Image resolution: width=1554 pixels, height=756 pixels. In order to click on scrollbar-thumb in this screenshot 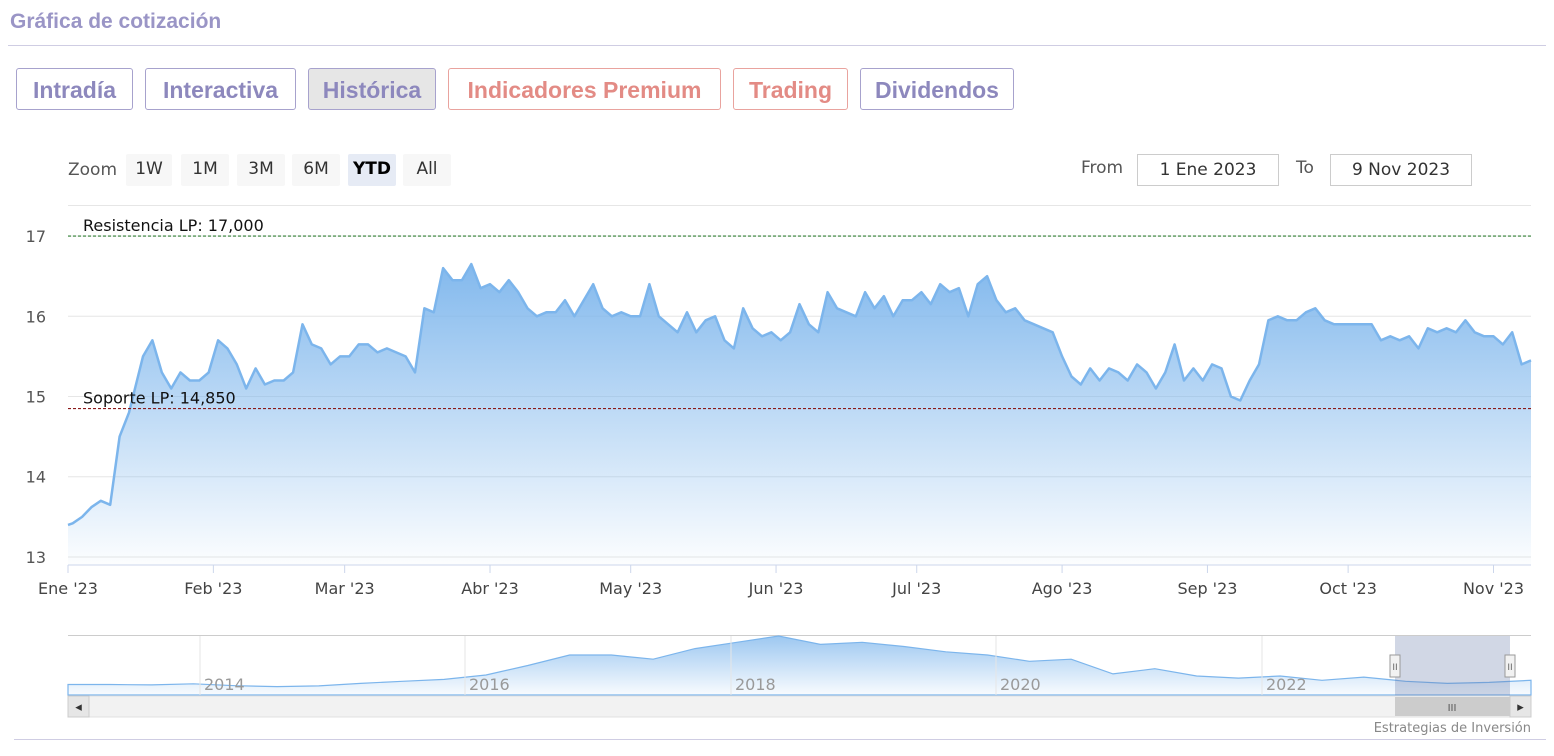, I will do `click(1452, 706)`.